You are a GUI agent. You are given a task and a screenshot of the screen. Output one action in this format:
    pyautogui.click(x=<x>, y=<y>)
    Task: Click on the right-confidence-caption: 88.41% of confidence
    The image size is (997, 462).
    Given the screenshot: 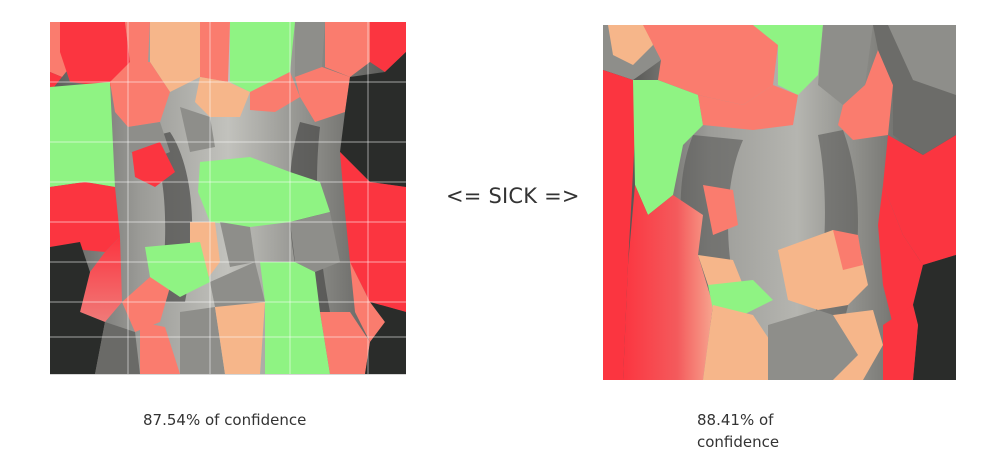 What is the action you would take?
    pyautogui.click(x=738, y=431)
    